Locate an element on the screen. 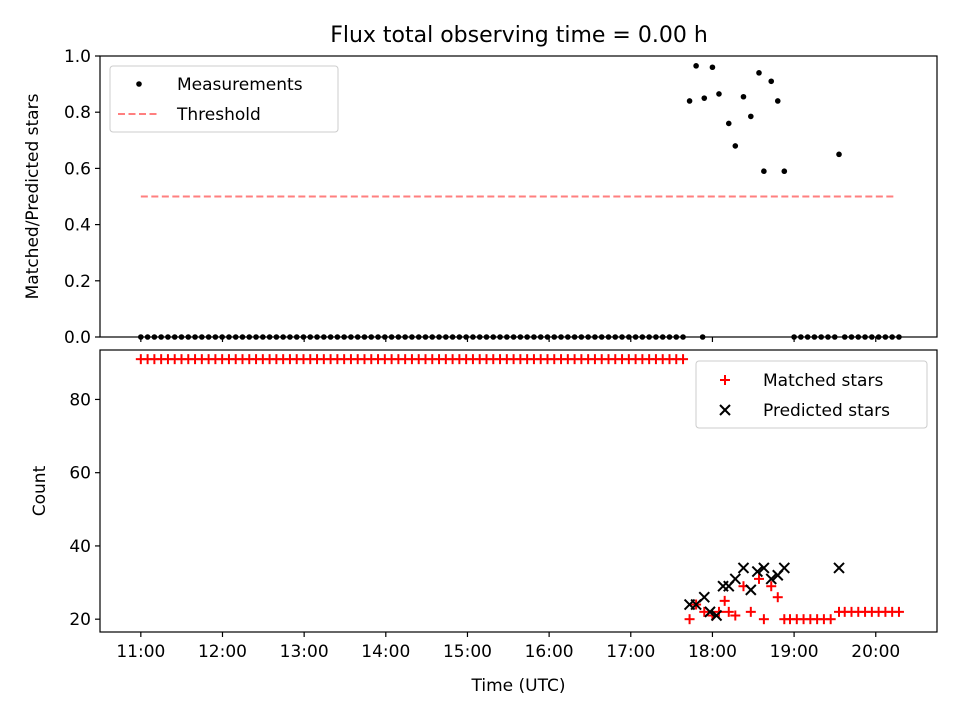  x-tick-label: 18:00 is located at coordinates (712, 652).